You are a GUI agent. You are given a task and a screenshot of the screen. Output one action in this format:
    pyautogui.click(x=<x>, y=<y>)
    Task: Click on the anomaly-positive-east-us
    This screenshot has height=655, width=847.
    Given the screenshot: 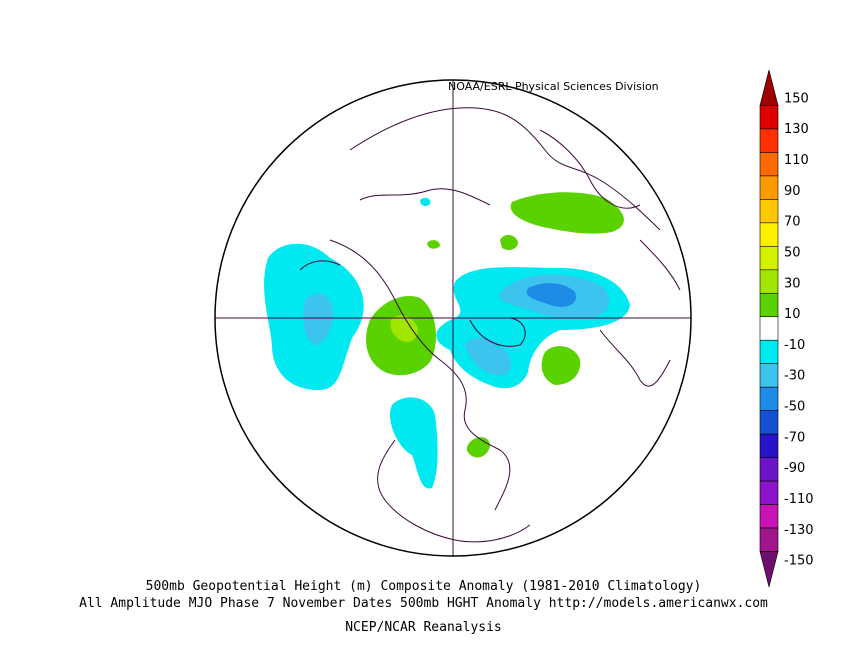 What is the action you would take?
    pyautogui.click(x=478, y=447)
    